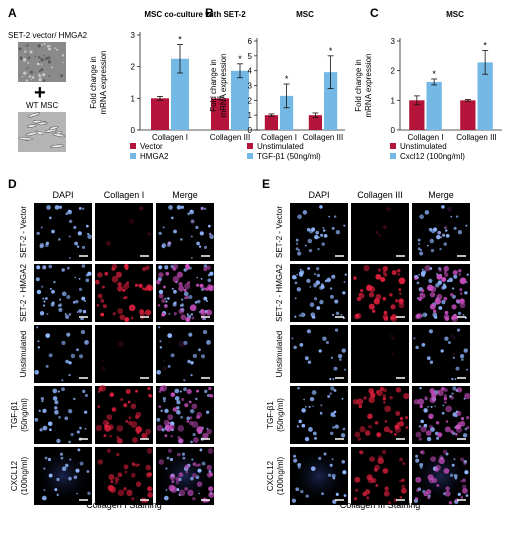  What do you see at coordinates (363, 85) in the screenshot?
I see `y-axis-label: Fold change inmRNA expression` at bounding box center [363, 85].